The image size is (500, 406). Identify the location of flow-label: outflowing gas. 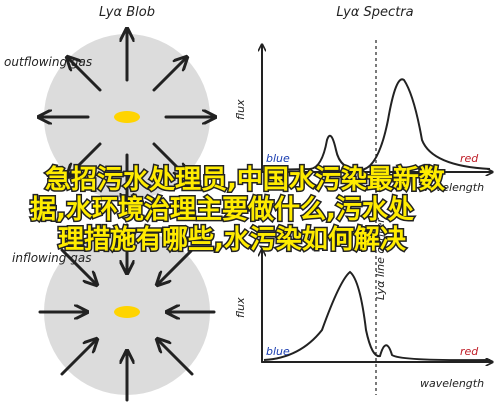
(48, 62).